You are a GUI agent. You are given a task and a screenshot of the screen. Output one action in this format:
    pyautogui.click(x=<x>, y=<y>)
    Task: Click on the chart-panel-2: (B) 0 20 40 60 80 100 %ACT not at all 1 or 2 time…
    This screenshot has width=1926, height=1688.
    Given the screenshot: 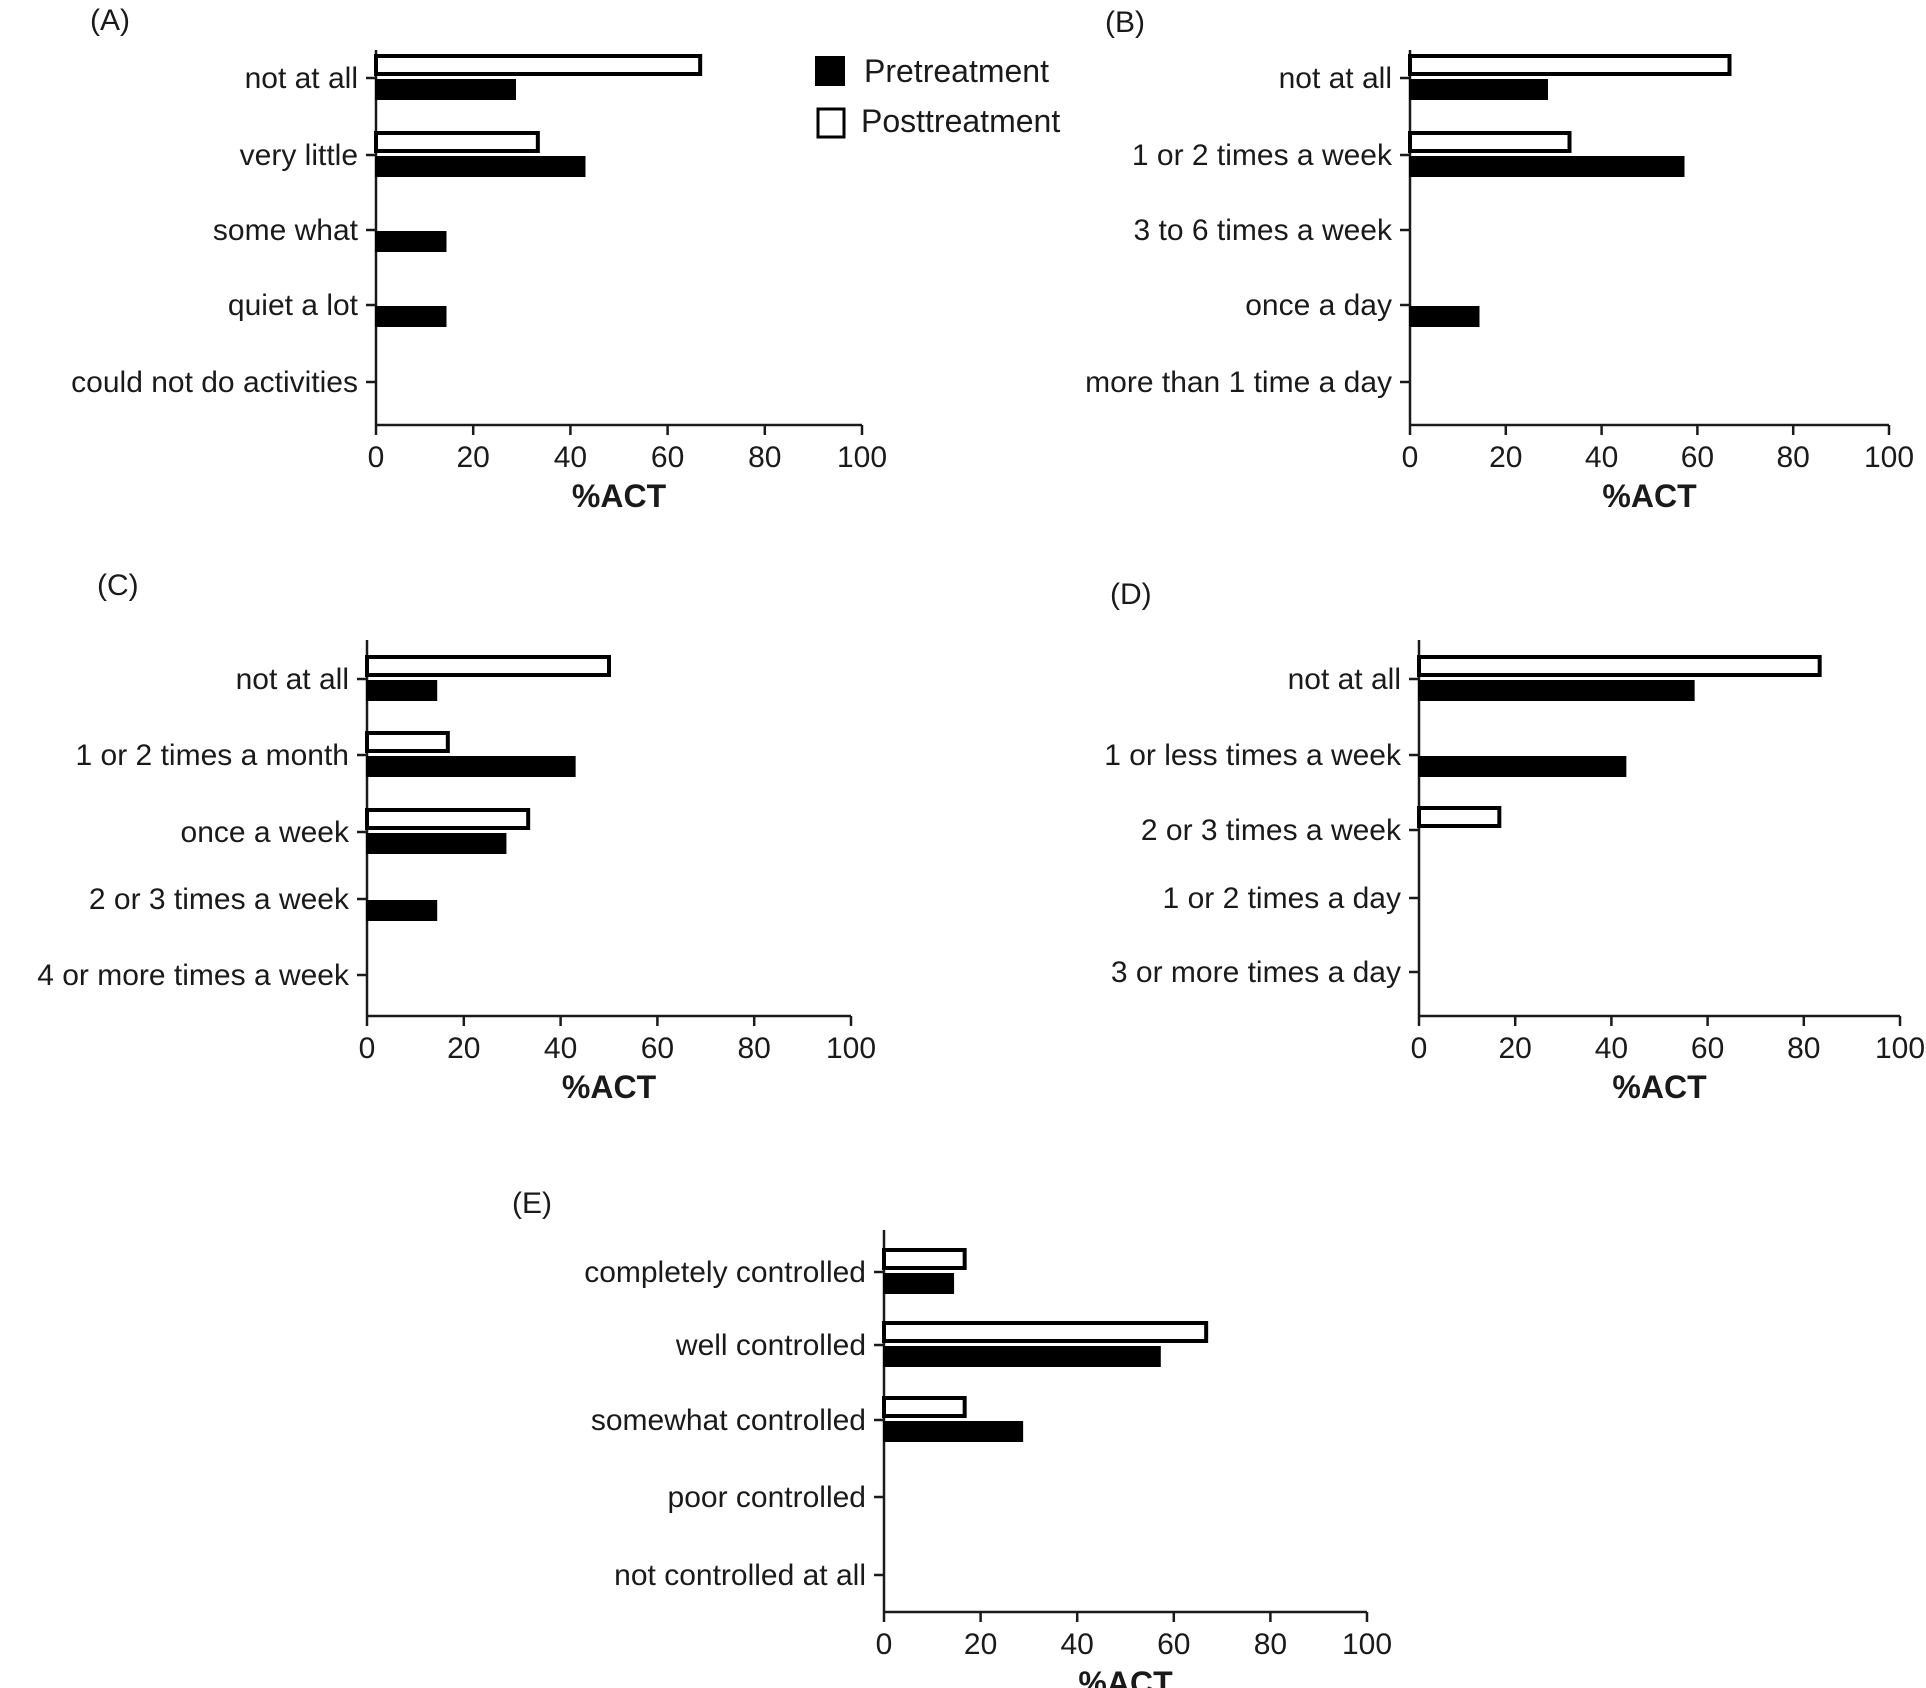 What is the action you would take?
    pyautogui.click(x=1499, y=260)
    